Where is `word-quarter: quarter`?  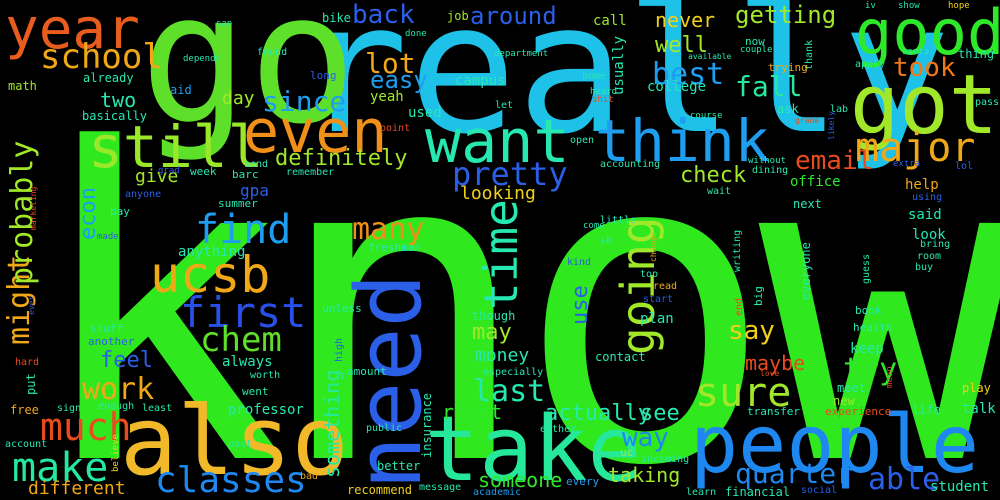 word-quarter: quarter is located at coordinates (794, 473).